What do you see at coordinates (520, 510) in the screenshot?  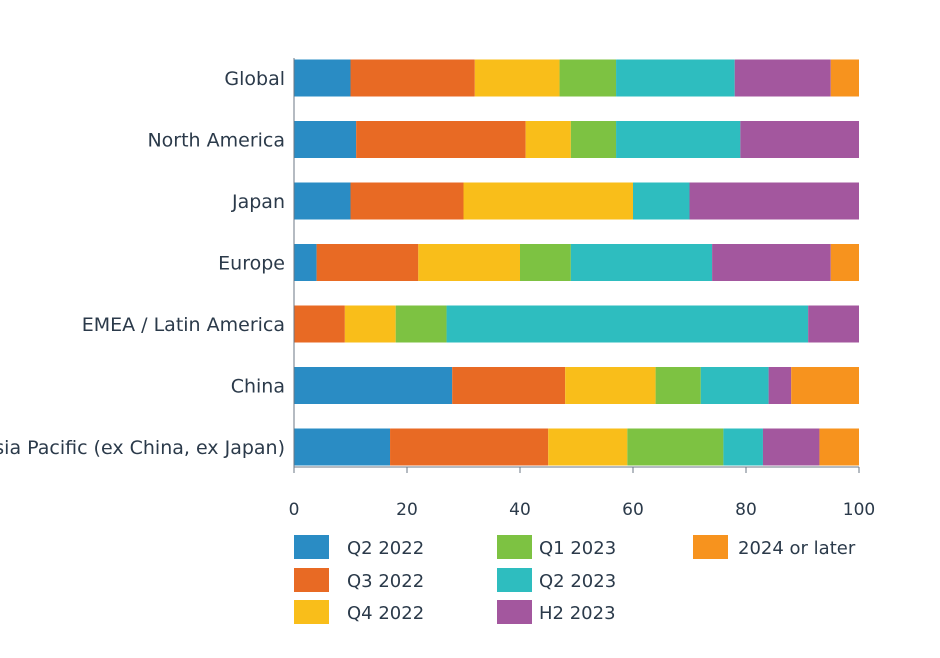 I see `tick-label: 40` at bounding box center [520, 510].